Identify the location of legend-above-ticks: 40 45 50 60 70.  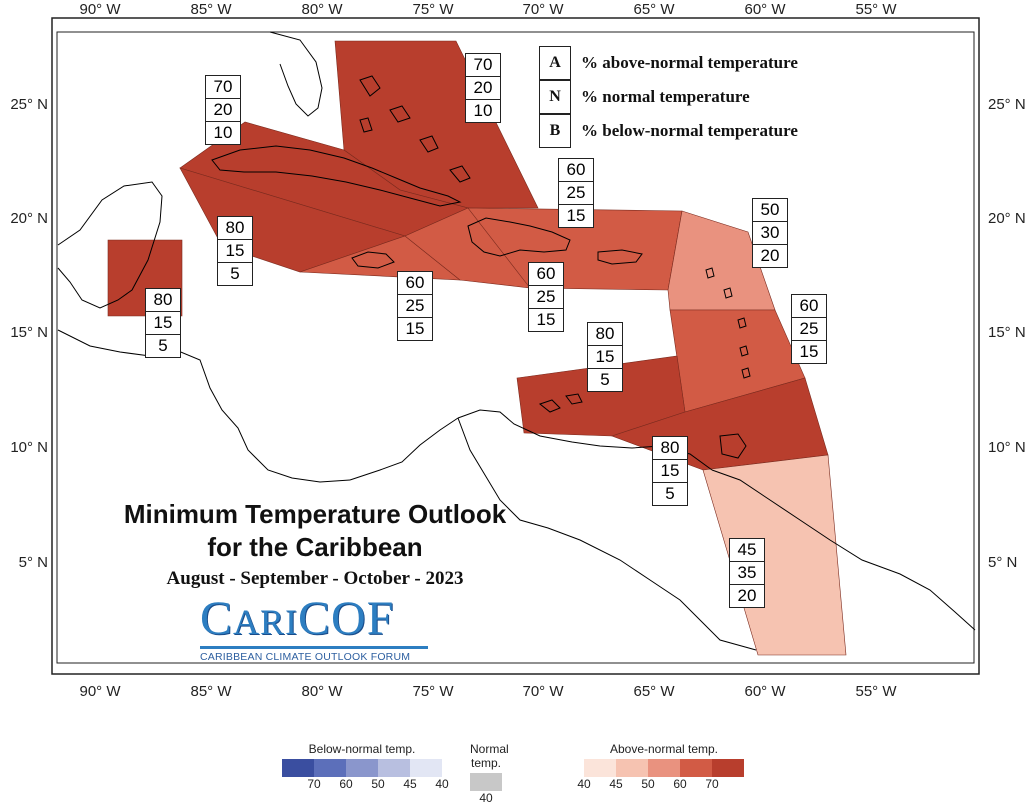
(660, 784).